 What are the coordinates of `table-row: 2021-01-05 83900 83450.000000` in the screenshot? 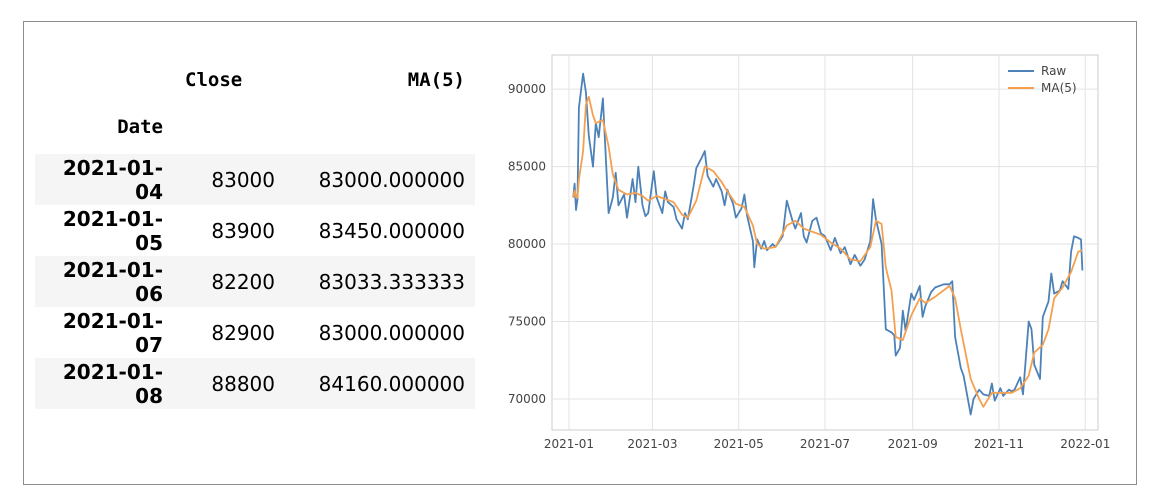 It's located at (255, 230).